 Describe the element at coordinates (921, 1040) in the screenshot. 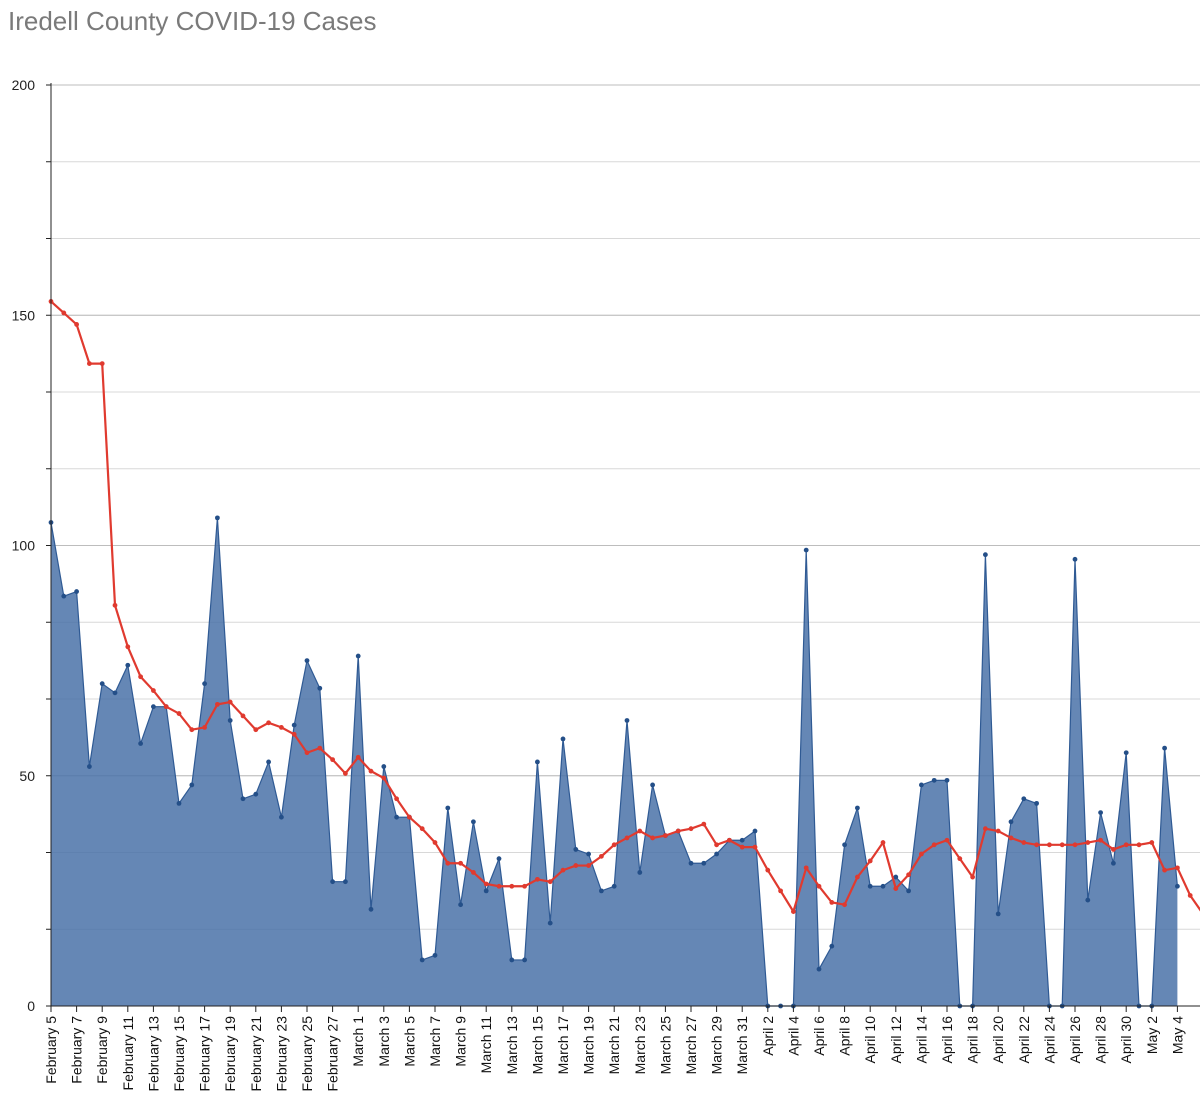

I see `x-tick-label: April 14` at that location.